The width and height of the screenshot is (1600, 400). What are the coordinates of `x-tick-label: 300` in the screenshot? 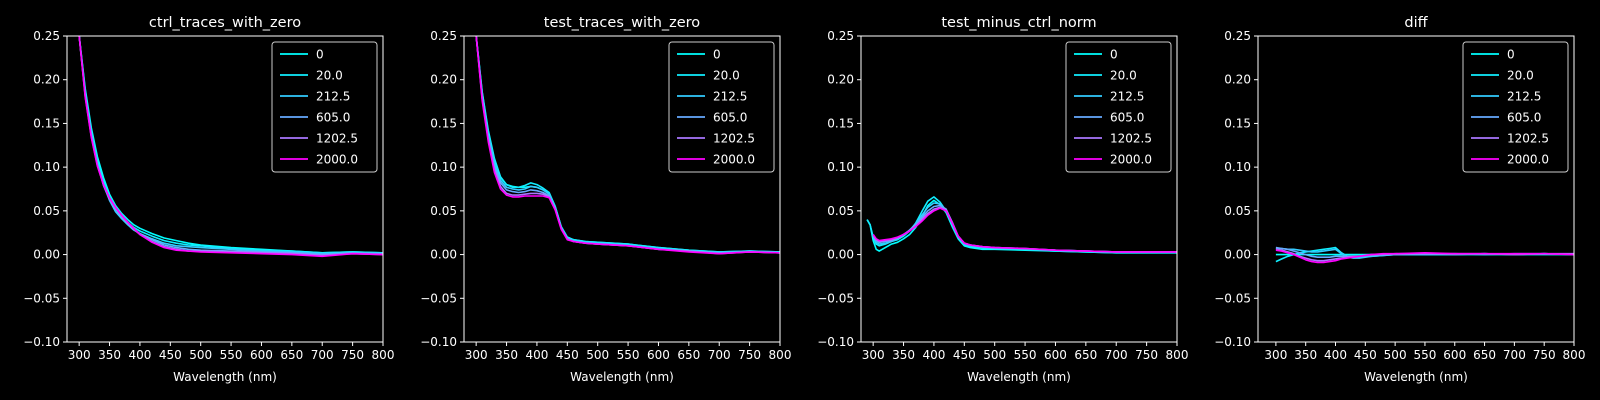 It's located at (1275, 355).